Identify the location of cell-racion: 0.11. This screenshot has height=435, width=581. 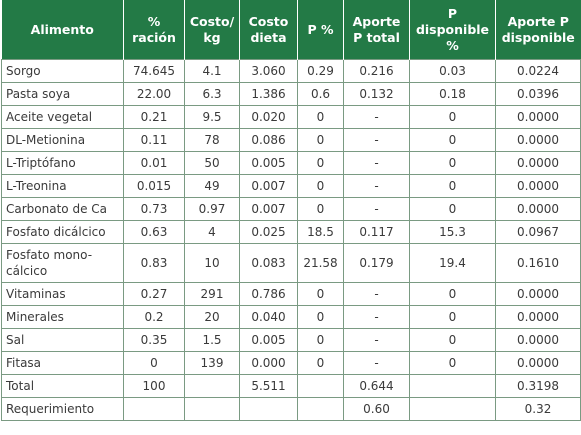
(154, 140).